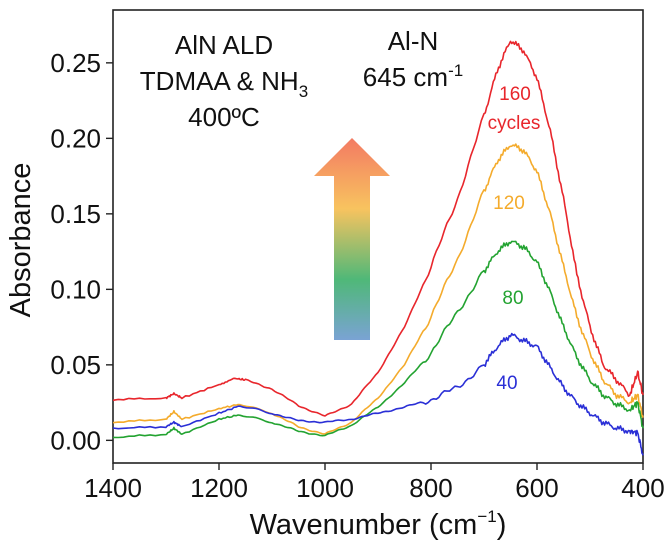 This screenshot has width=664, height=549. What do you see at coordinates (21, 240) in the screenshot?
I see `y-axis-title: Absorbance` at bounding box center [21, 240].